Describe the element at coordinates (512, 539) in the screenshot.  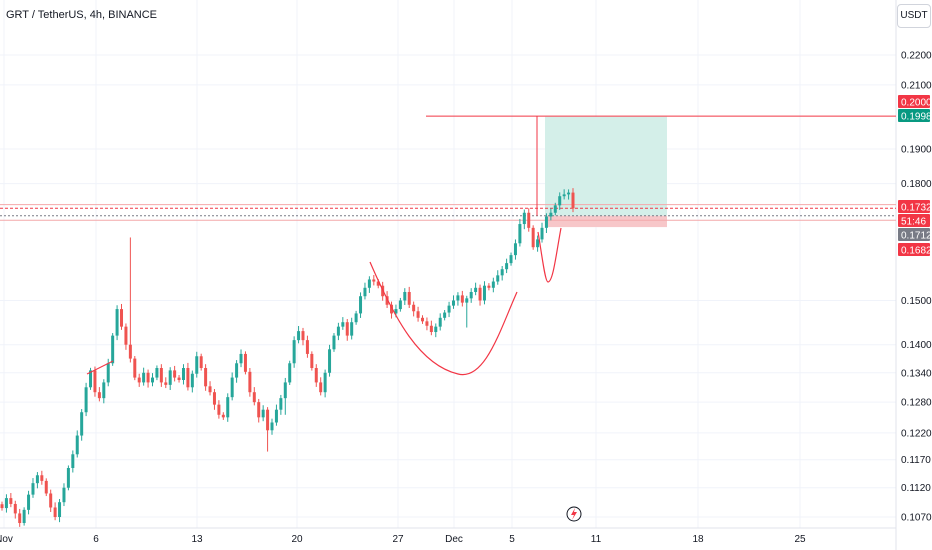
I see `time-tick-label: 5` at that location.